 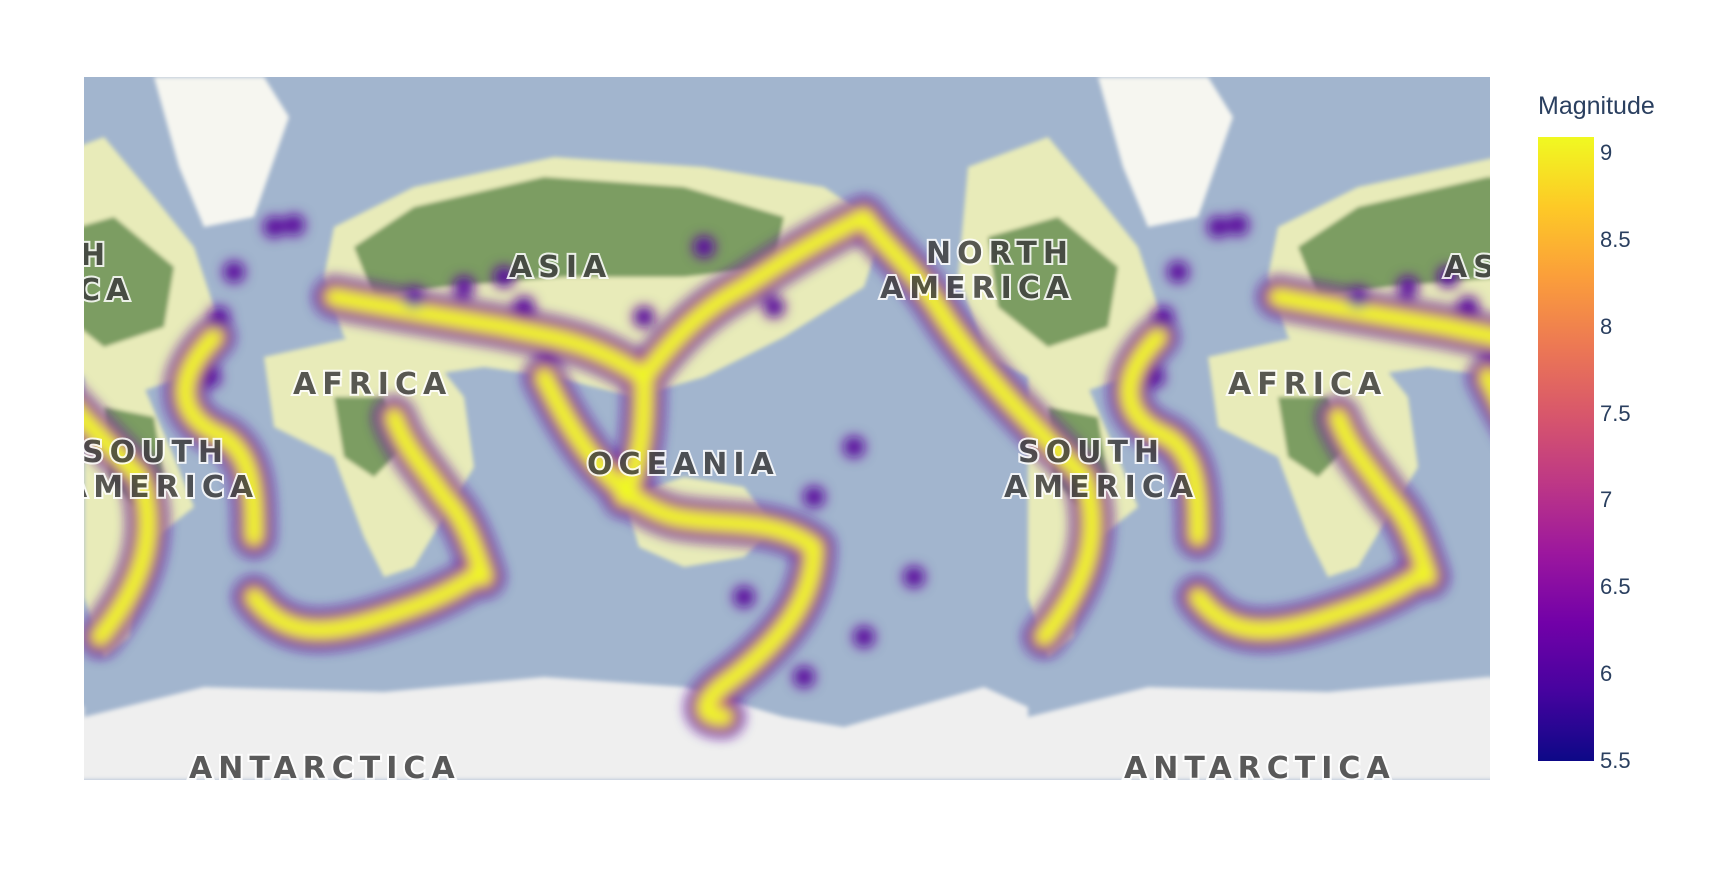 I want to click on colorbar: Magnitude 9 8.5 8 7.5 7 6.5 6 5.5, so click(x=1633, y=442).